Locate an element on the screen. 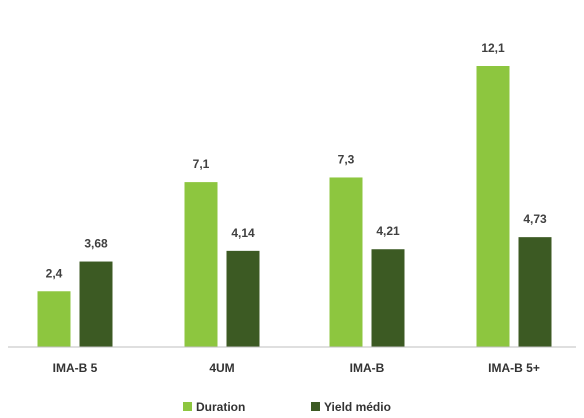 This screenshot has width=584, height=418. bar-duration-4um is located at coordinates (201, 264).